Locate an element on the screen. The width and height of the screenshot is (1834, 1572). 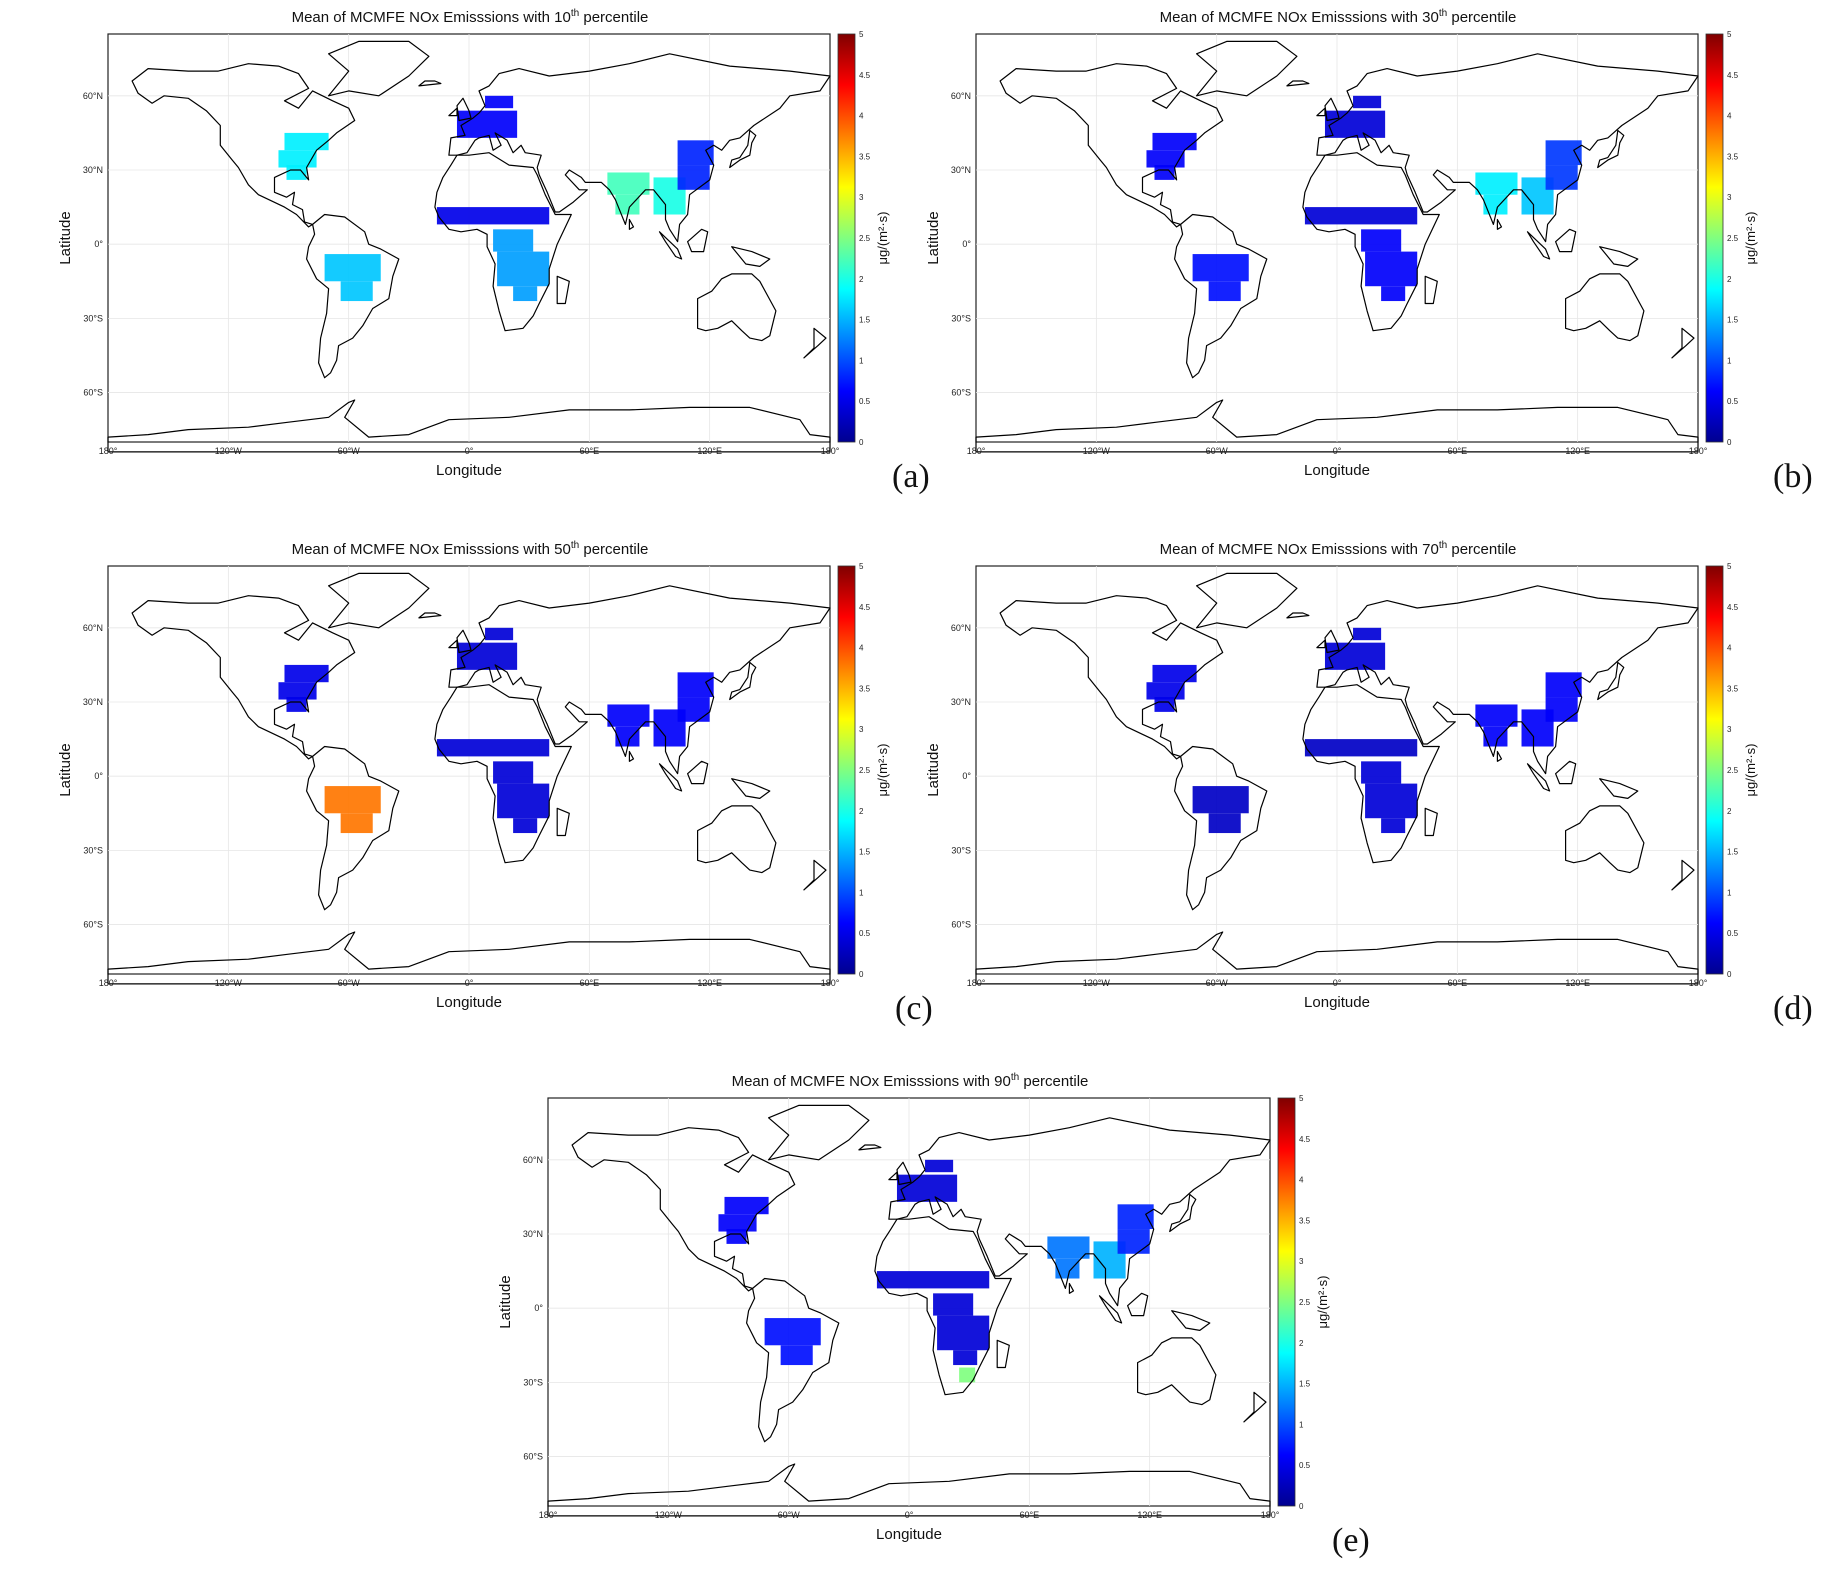
panel-label: (d) is located at coordinates (1793, 1008).